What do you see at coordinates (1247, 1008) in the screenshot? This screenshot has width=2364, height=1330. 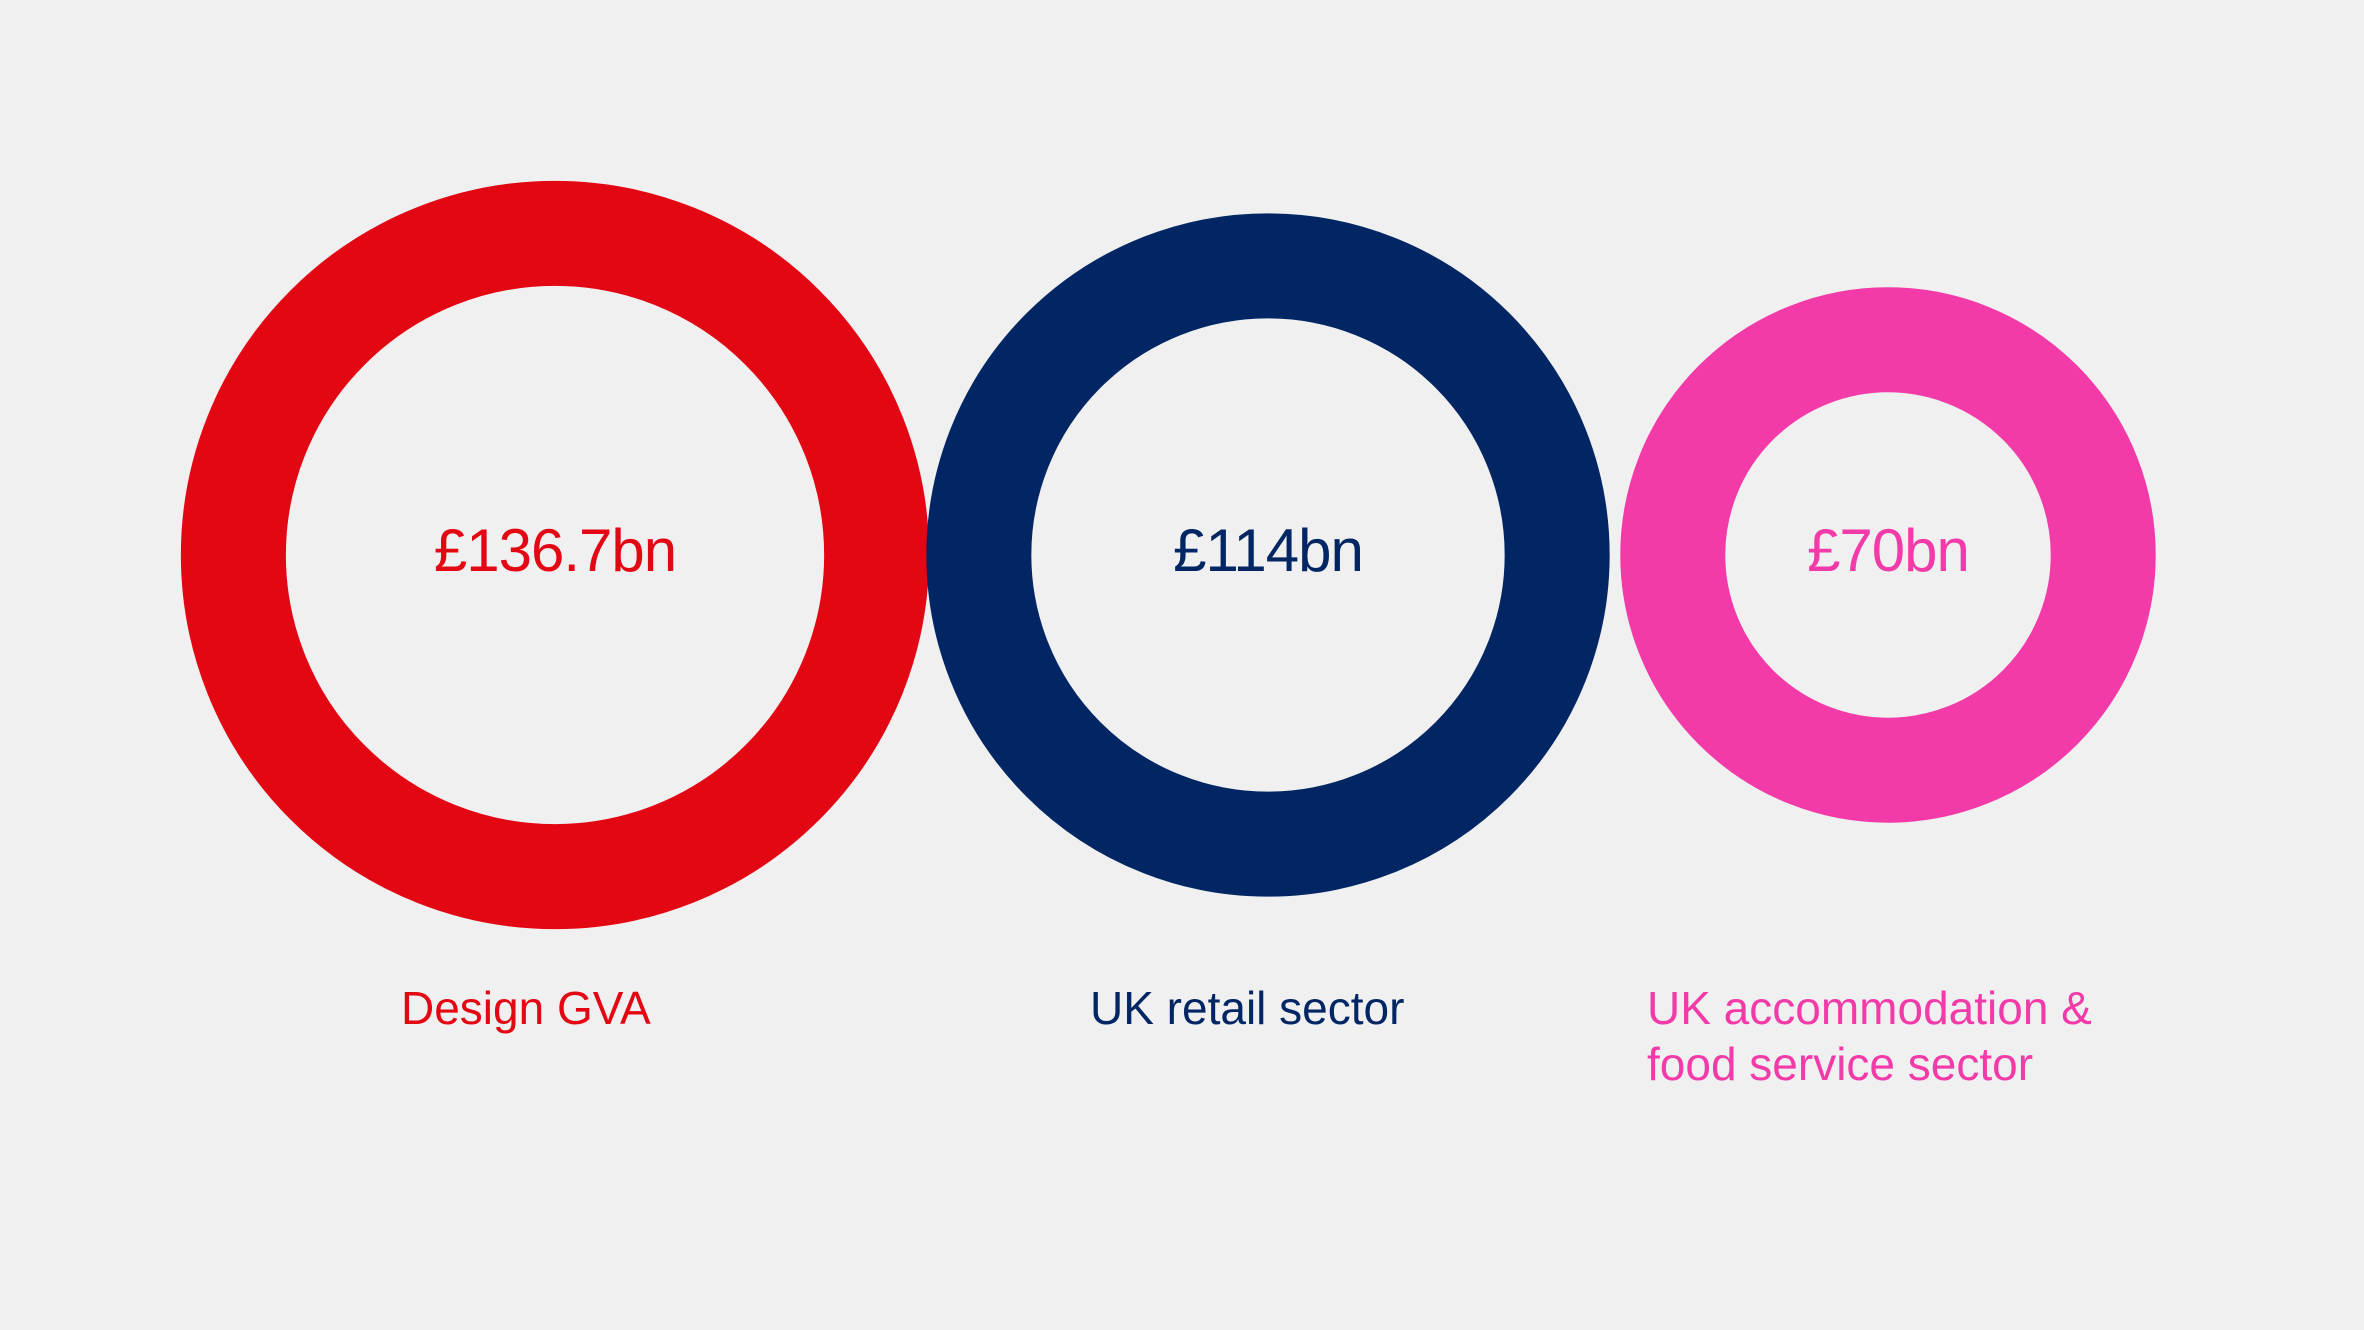 I see `category-label: UK retail sector` at bounding box center [1247, 1008].